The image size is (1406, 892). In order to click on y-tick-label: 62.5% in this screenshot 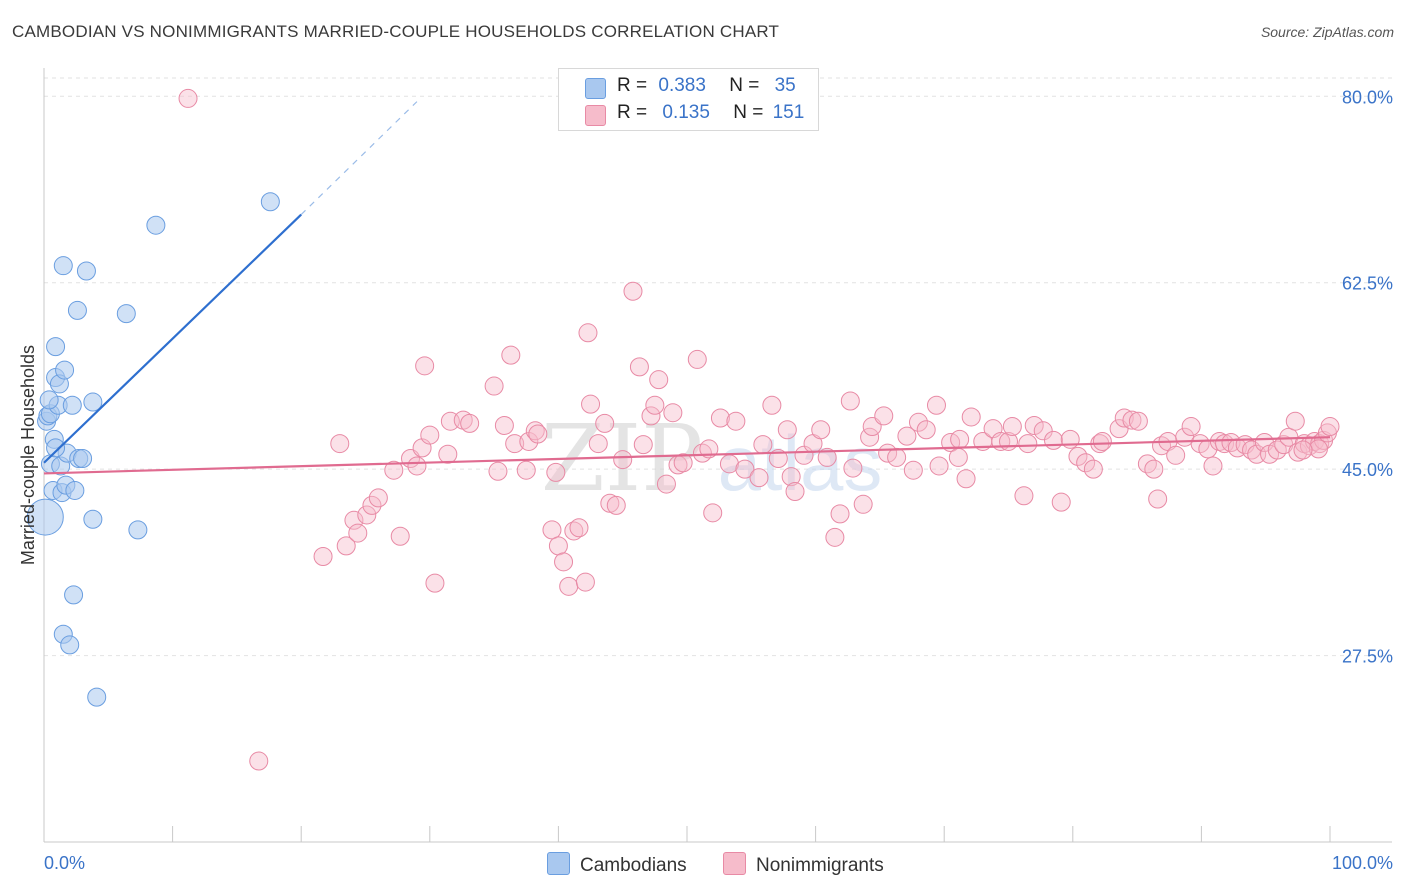, I will do `click(1367, 284)`.